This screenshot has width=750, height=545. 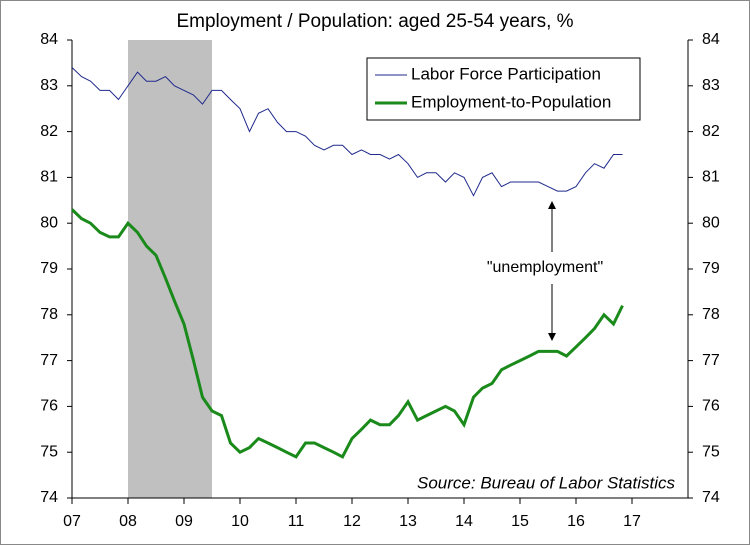 What do you see at coordinates (296, 521) in the screenshot?
I see `x-tick-label: 11` at bounding box center [296, 521].